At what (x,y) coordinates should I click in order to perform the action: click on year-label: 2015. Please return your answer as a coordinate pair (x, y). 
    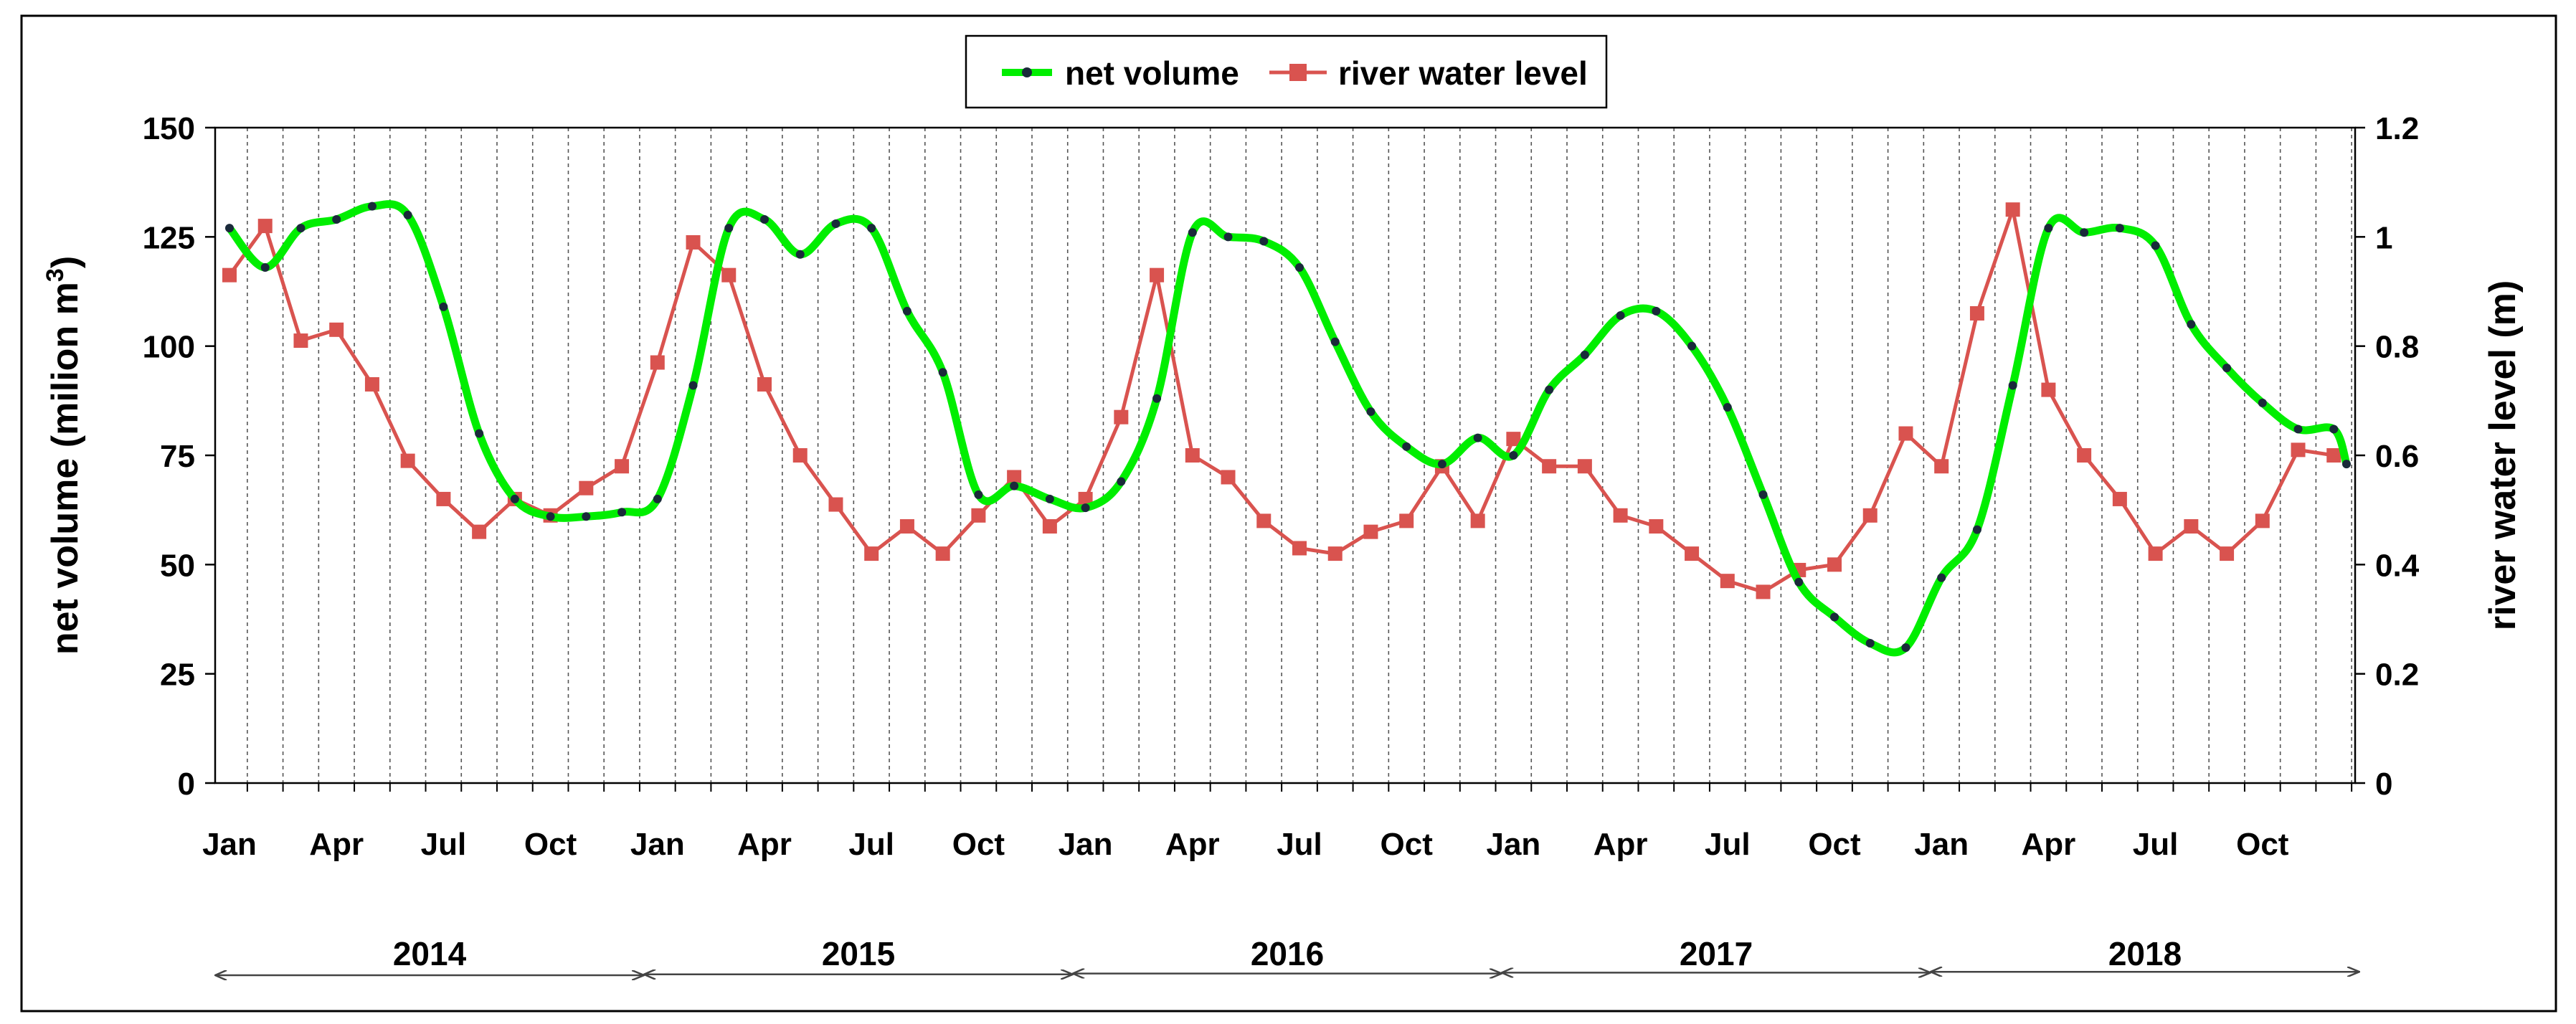
    Looking at the image, I should click on (858, 953).